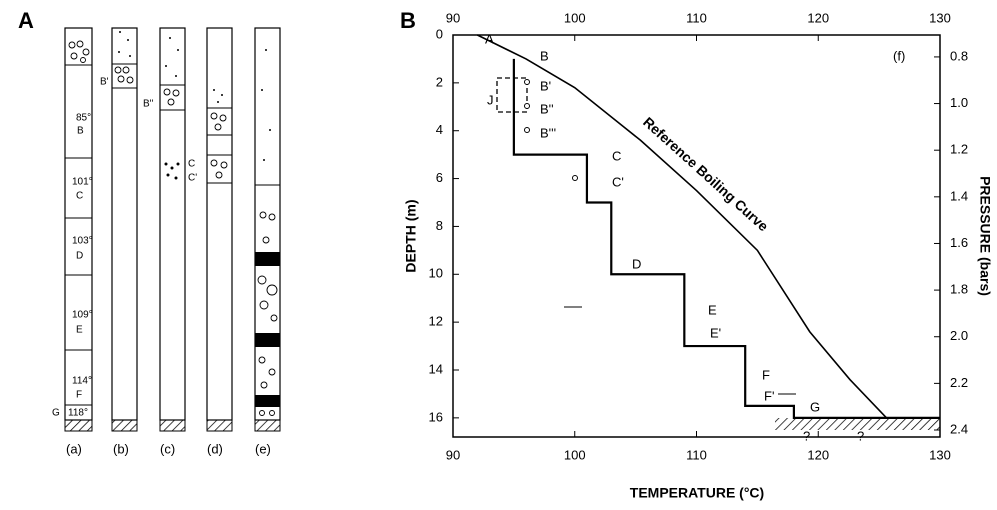 This screenshot has width=997, height=510. What do you see at coordinates (411, 235) in the screenshot?
I see `y-axis-title: DEPTH (m)` at bounding box center [411, 235].